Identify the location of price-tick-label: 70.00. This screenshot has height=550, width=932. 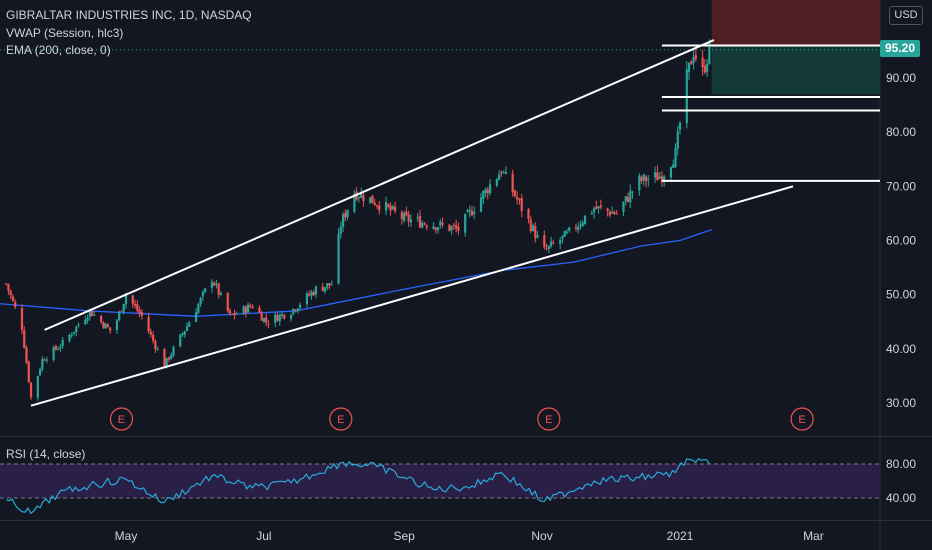
(901, 186).